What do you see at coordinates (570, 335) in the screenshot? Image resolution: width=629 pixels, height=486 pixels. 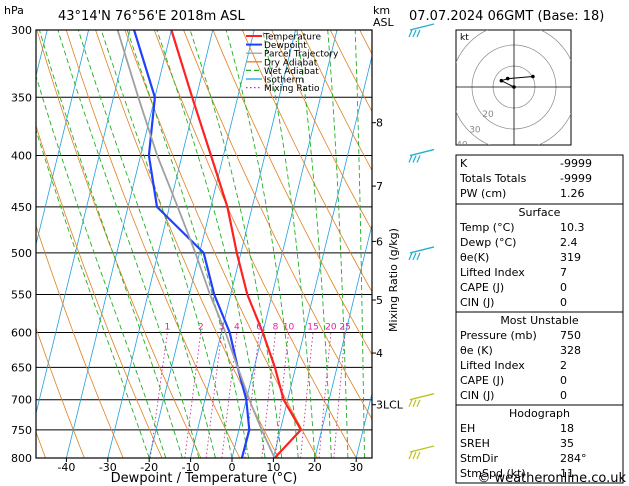 I see `index-value: 750` at bounding box center [570, 335].